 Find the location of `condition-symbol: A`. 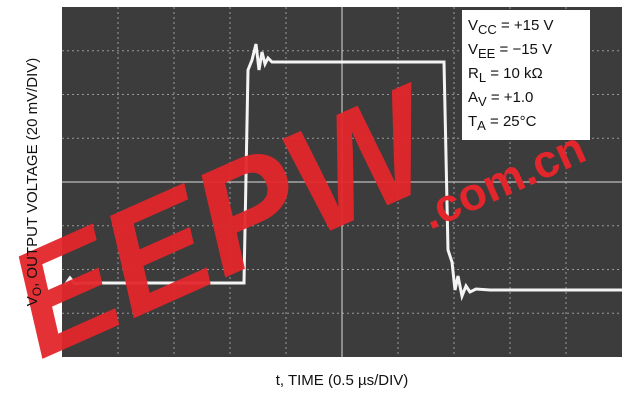

condition-symbol: A is located at coordinates (473, 97).